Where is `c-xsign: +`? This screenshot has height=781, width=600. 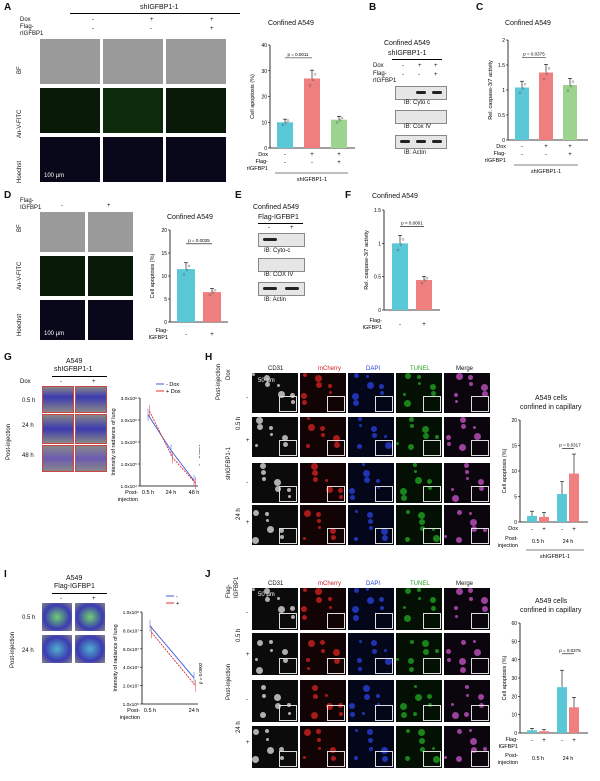 c-xsign: + is located at coordinates (546, 147).